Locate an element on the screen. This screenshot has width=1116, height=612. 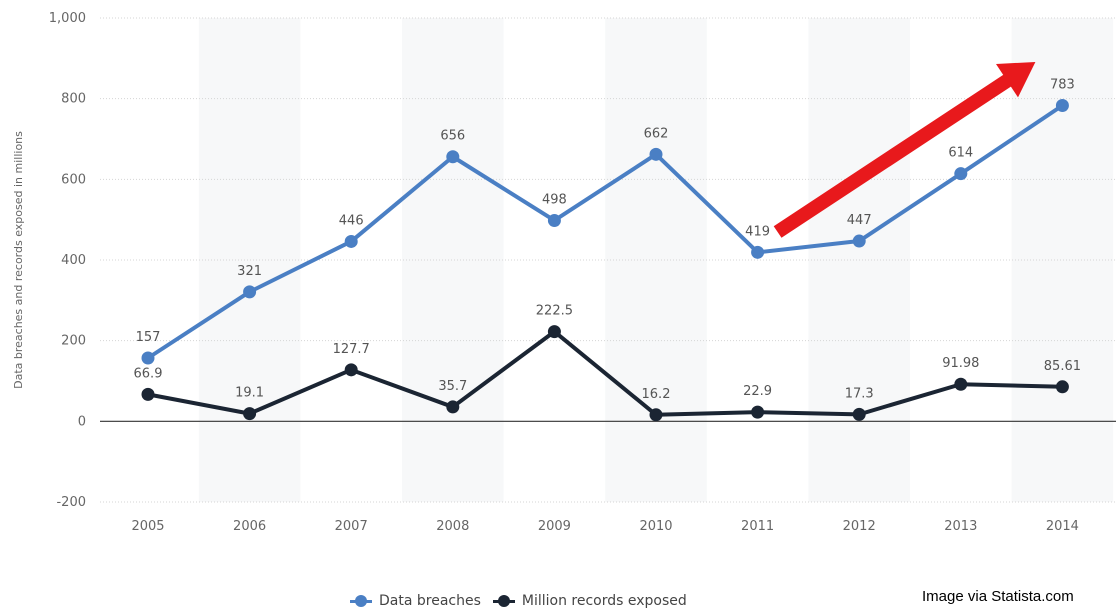
legend-item-records-exposed: Million records exposed is located at coordinates (589, 601).